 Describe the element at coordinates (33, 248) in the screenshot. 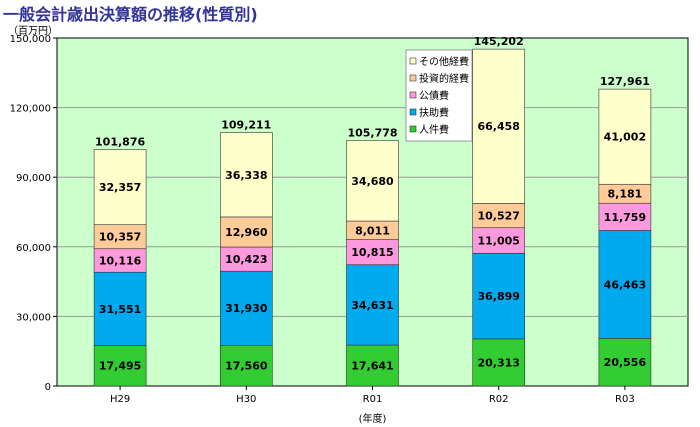

I see `y-tick-label: 60,000` at that location.